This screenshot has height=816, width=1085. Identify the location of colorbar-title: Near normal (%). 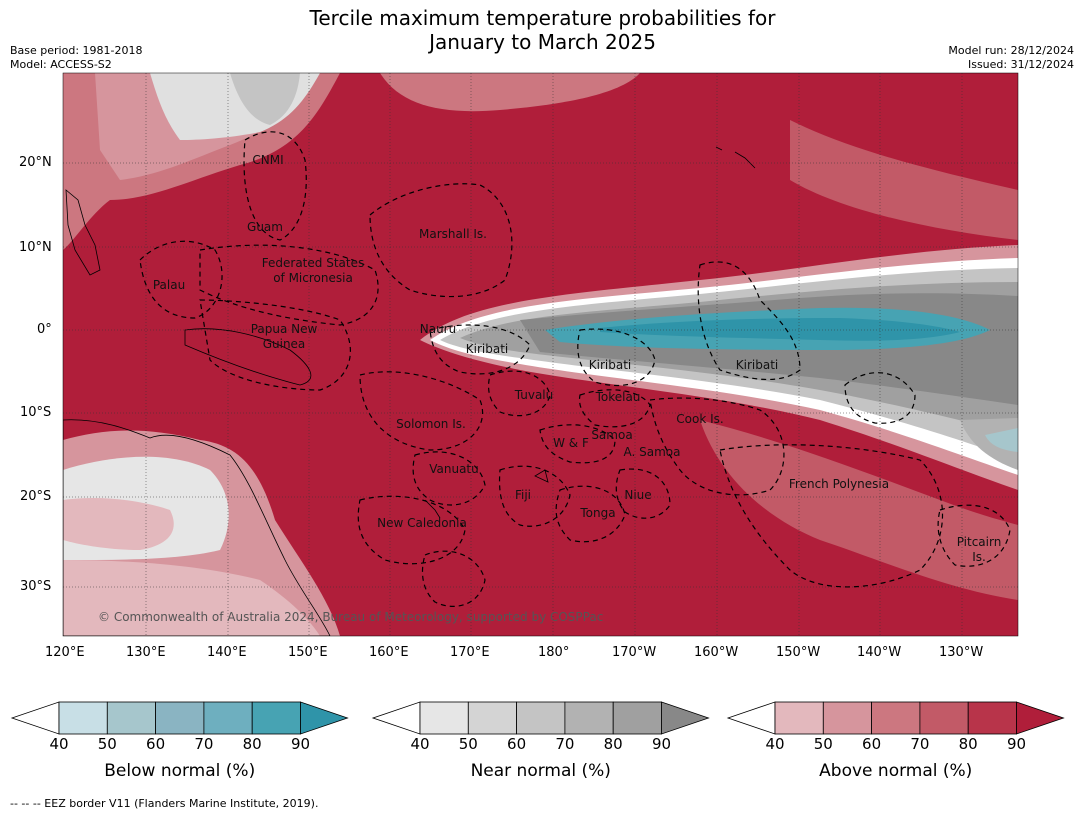
(540, 771).